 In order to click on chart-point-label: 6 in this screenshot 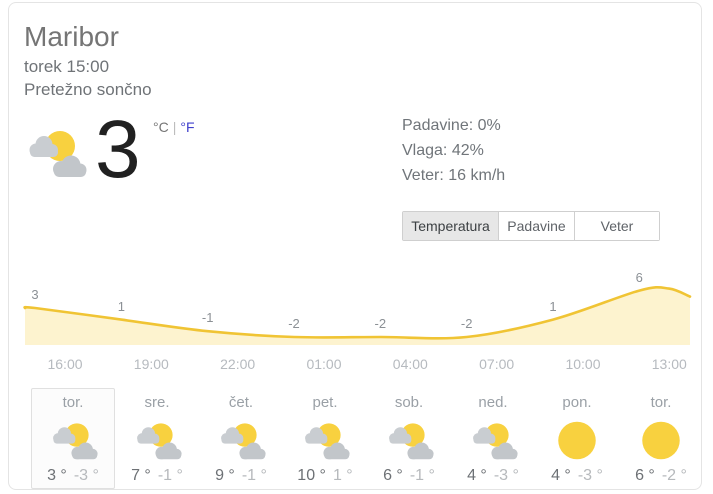, I will do `click(639, 277)`.